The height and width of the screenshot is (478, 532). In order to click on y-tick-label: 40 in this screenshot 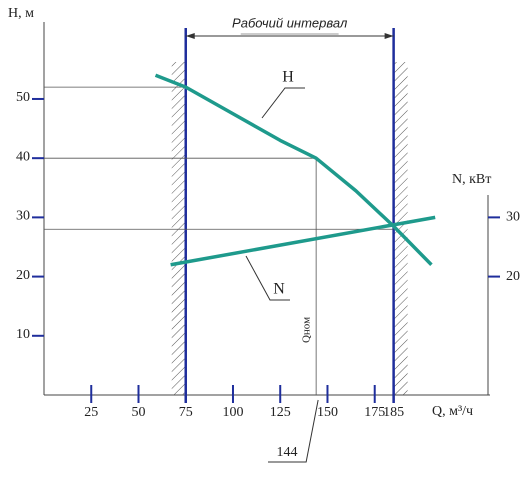, I will do `click(23, 156)`.